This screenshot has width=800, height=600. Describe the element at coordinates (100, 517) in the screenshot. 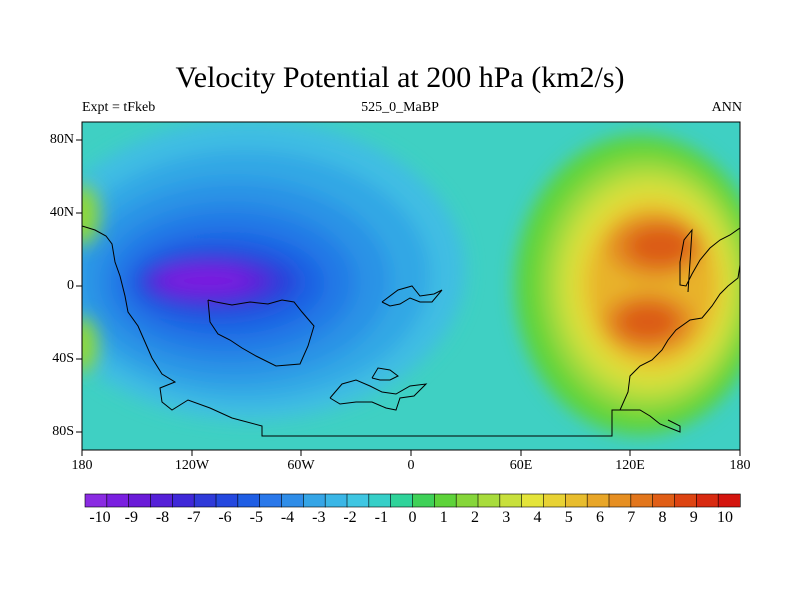

I see `colorbar-label: -10` at that location.